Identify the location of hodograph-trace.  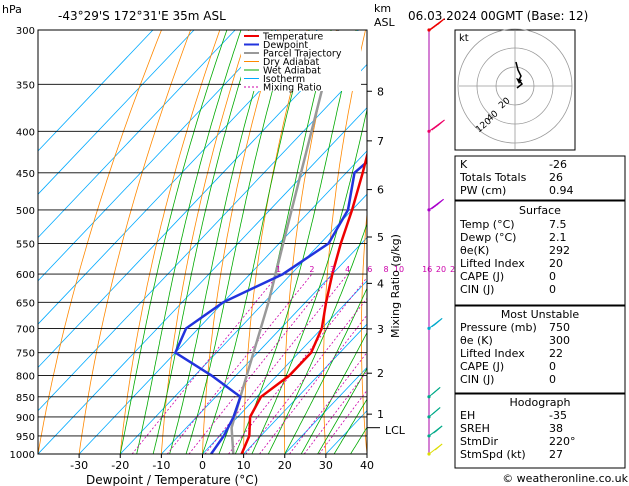
(519, 75).